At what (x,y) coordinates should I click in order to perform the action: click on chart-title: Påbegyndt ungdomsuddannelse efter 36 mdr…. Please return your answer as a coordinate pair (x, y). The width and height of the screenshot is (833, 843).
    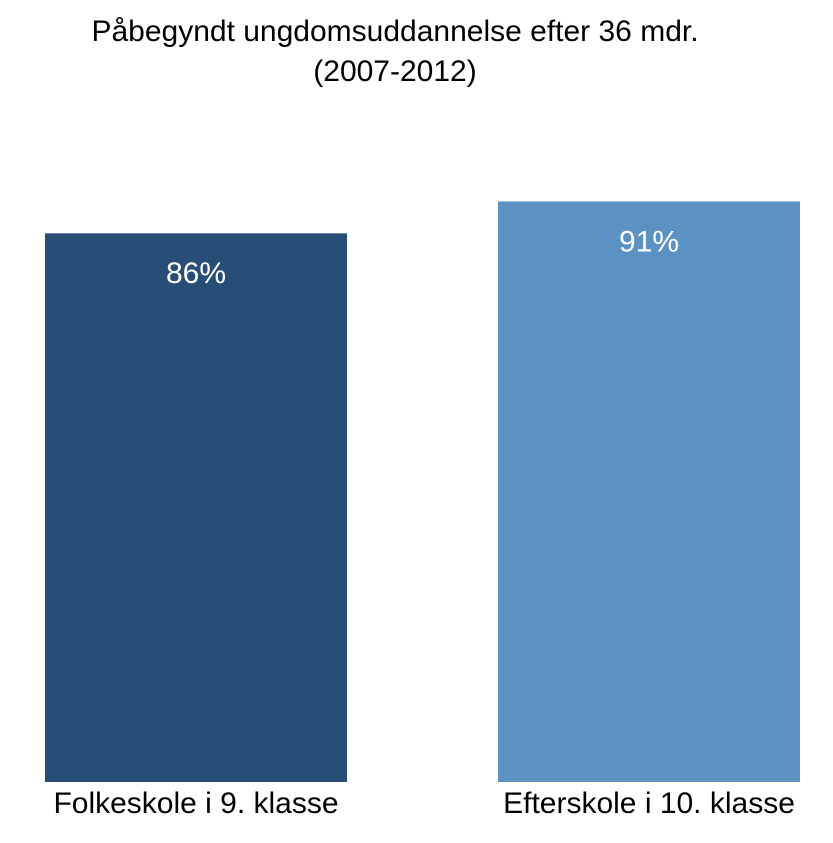
    Looking at the image, I should click on (395, 51).